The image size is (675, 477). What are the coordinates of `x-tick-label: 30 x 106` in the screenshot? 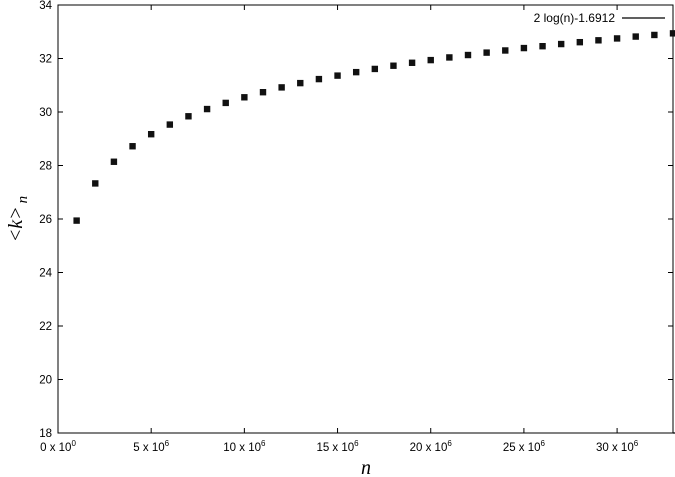 It's located at (617, 446).